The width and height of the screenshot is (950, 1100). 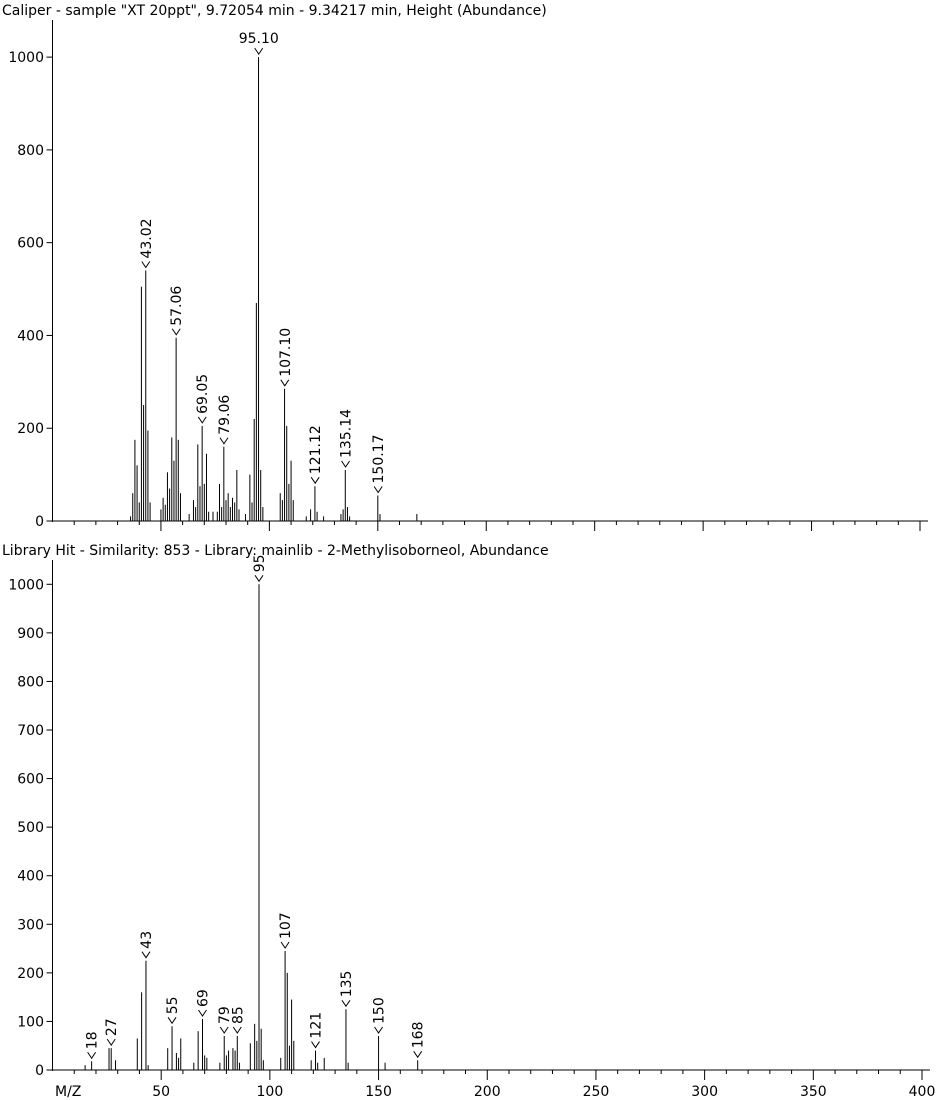 What do you see at coordinates (30, 634) in the screenshot?
I see `y-tick-label: 900` at bounding box center [30, 634].